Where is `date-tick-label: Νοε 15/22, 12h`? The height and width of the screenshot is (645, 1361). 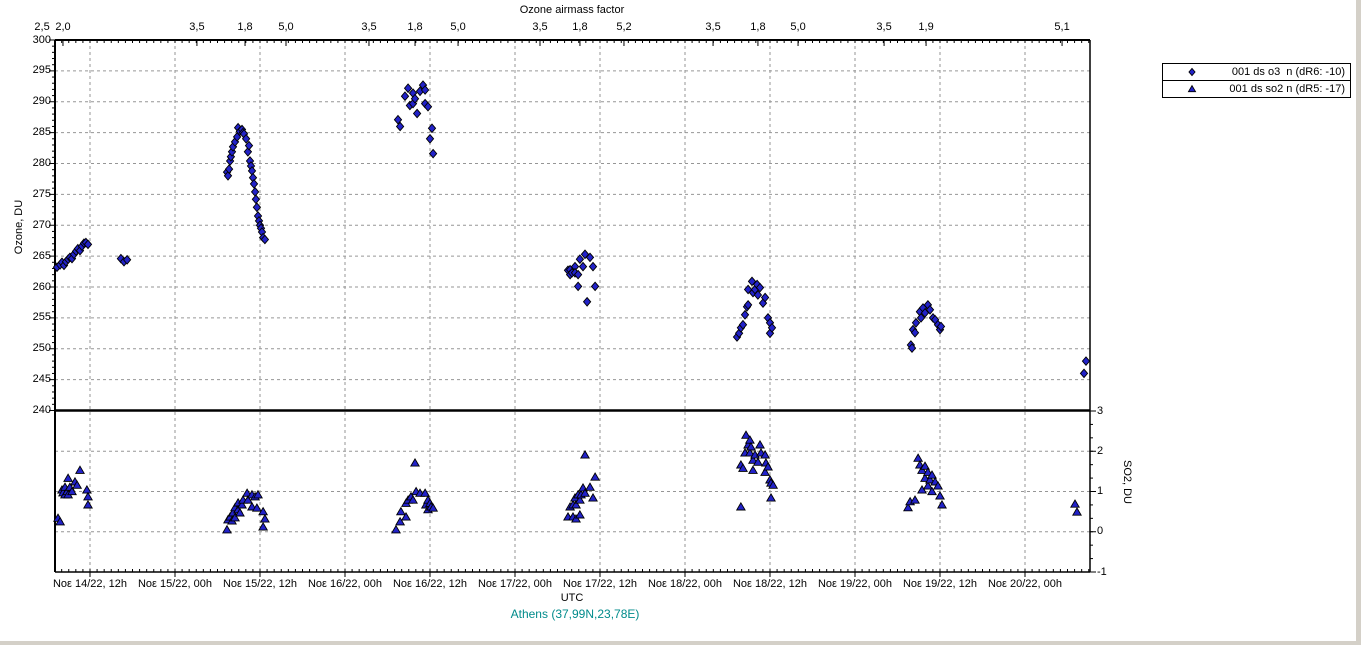 date-tick-label: Νοε 15/22, 12h is located at coordinates (260, 584).